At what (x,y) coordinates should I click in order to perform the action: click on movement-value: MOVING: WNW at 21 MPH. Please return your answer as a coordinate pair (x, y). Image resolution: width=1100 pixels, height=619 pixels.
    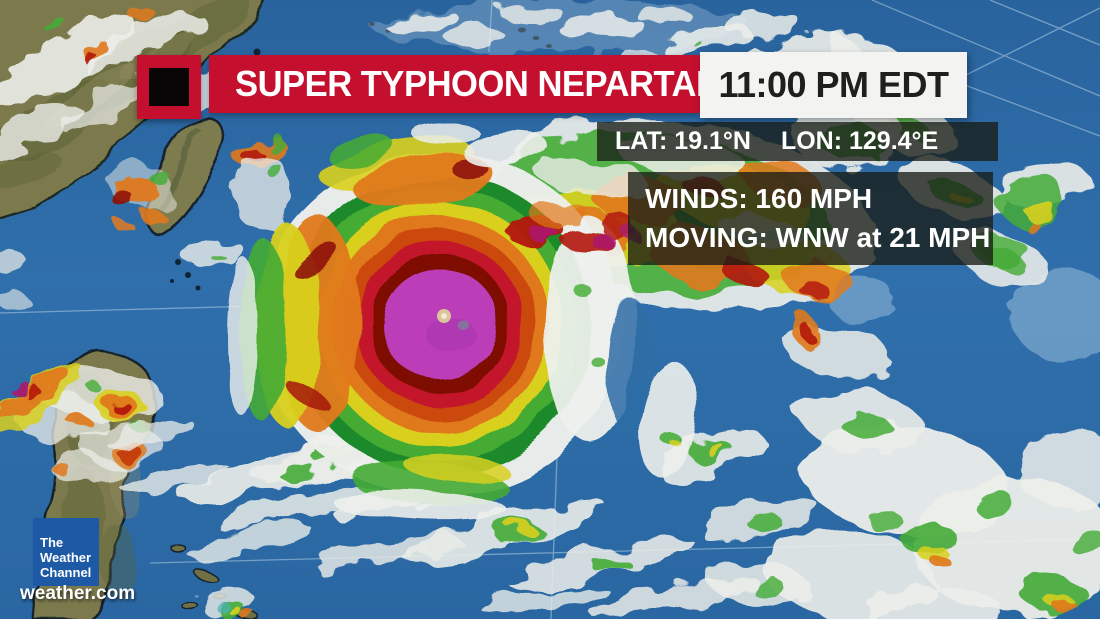
    Looking at the image, I should click on (818, 237).